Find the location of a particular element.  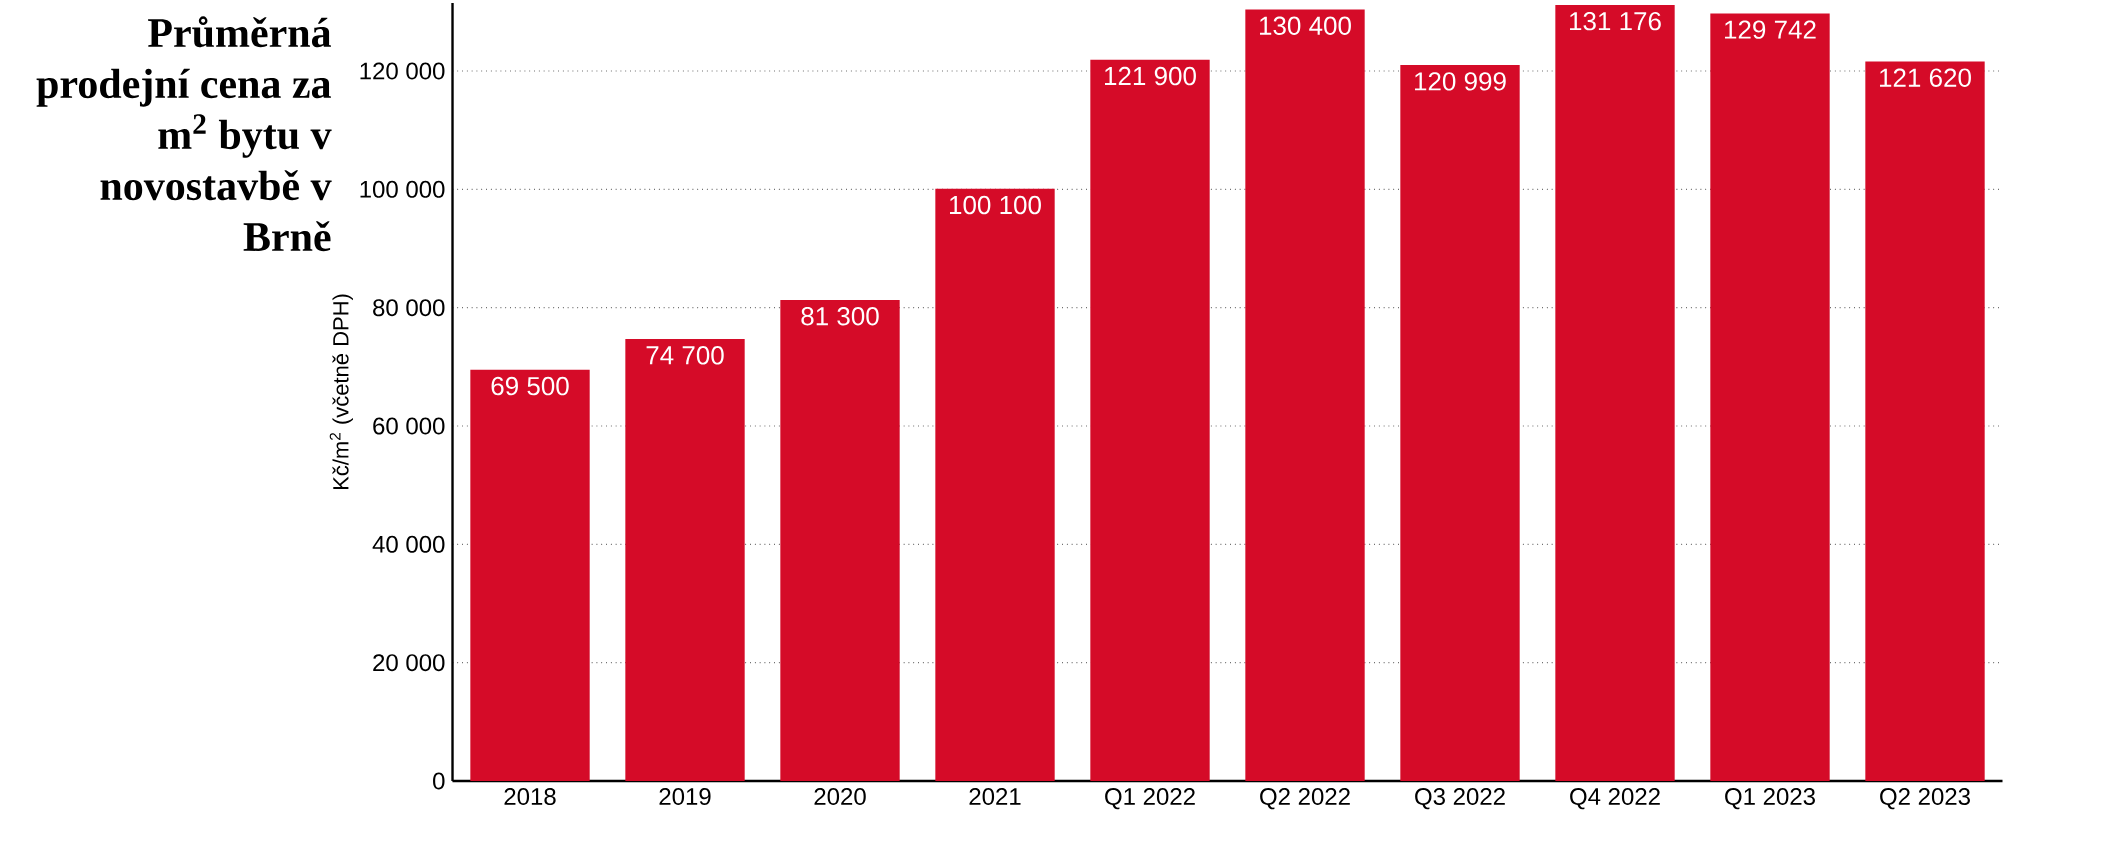

x-tick-label: Q3 2022 is located at coordinates (1460, 799).